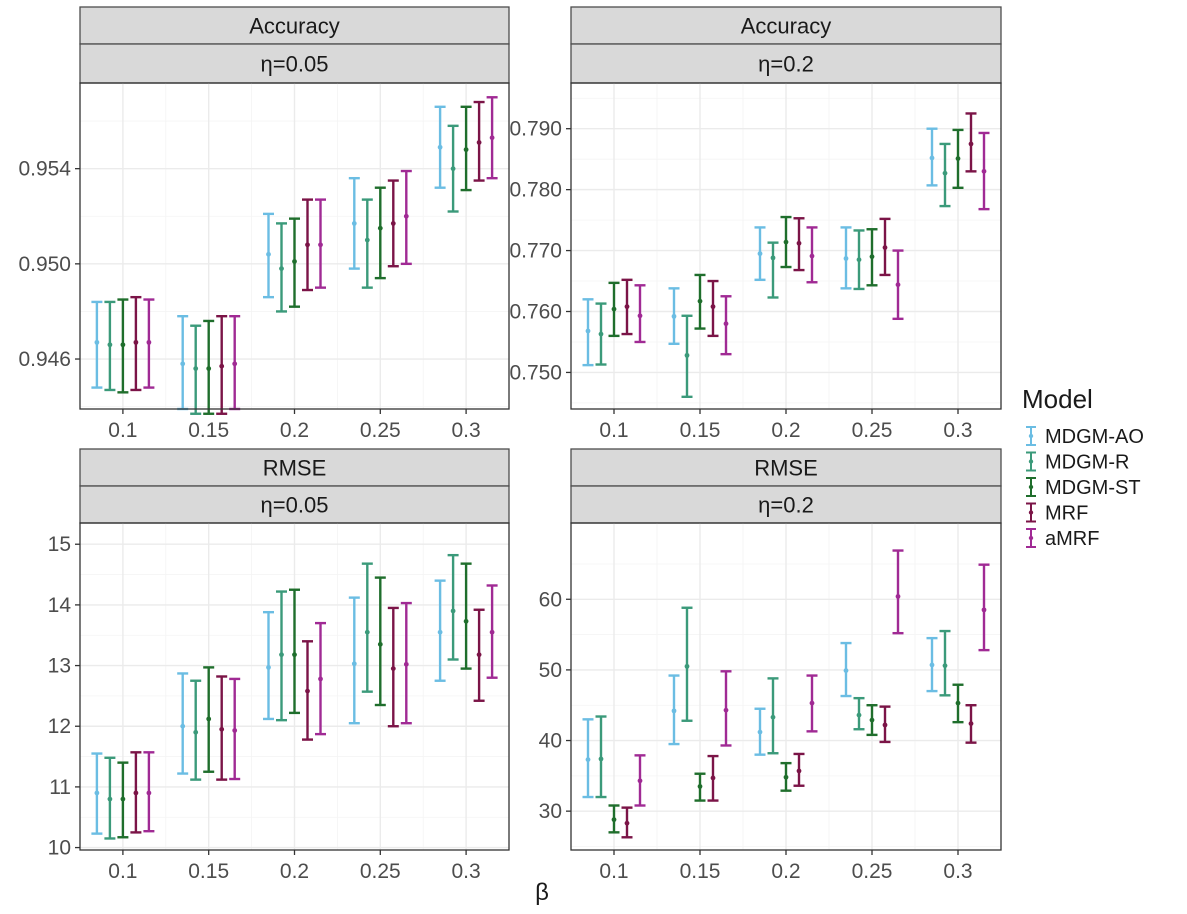  I want to click on legend-title: Model, so click(1057, 399).